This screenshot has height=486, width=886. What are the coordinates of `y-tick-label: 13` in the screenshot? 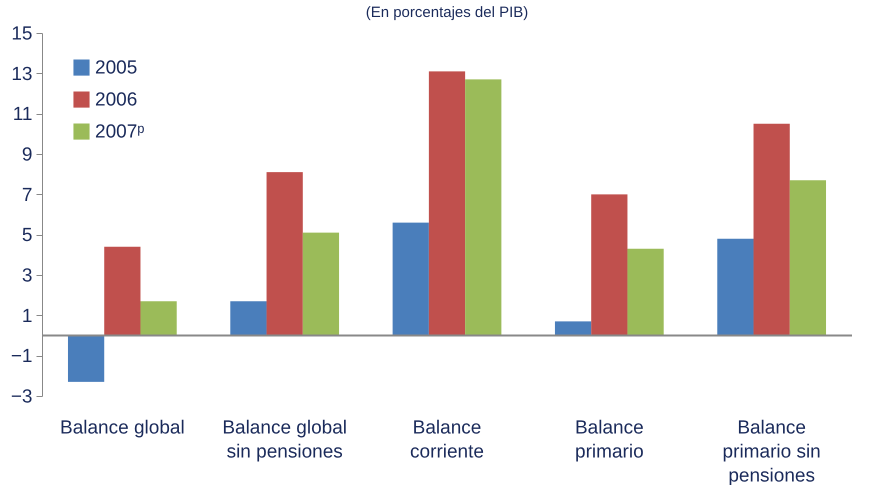 It's located at (21, 74).